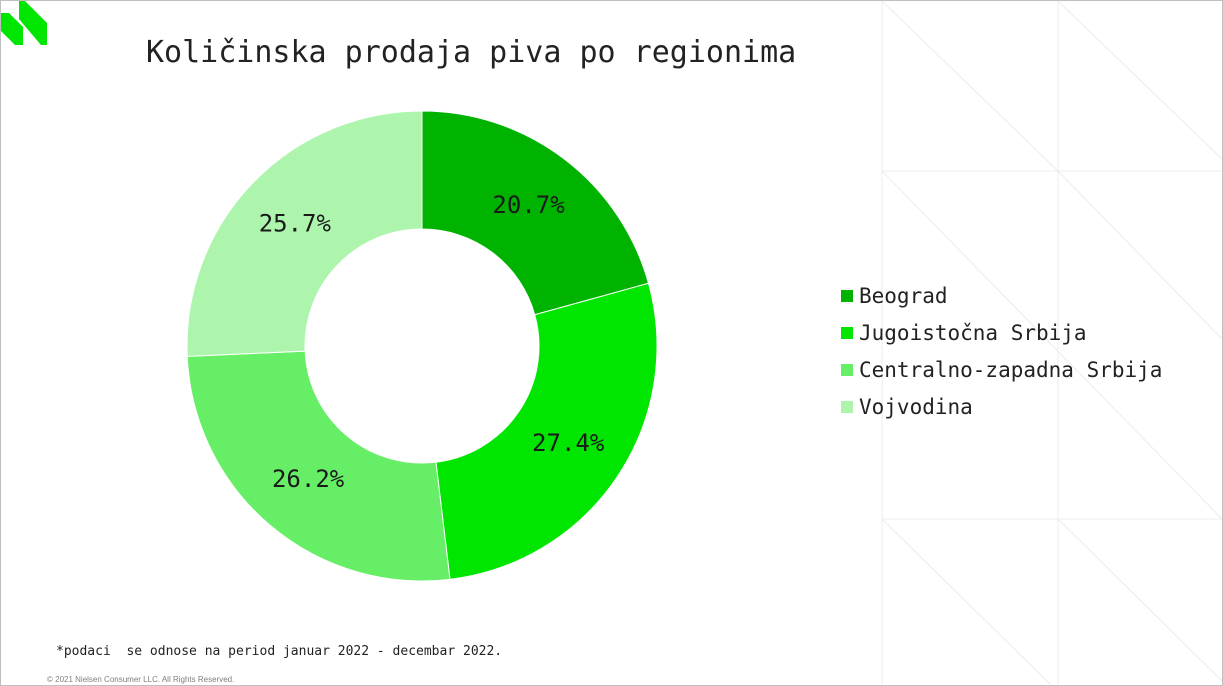  What do you see at coordinates (903, 295) in the screenshot?
I see `legend-label: Beograd` at bounding box center [903, 295].